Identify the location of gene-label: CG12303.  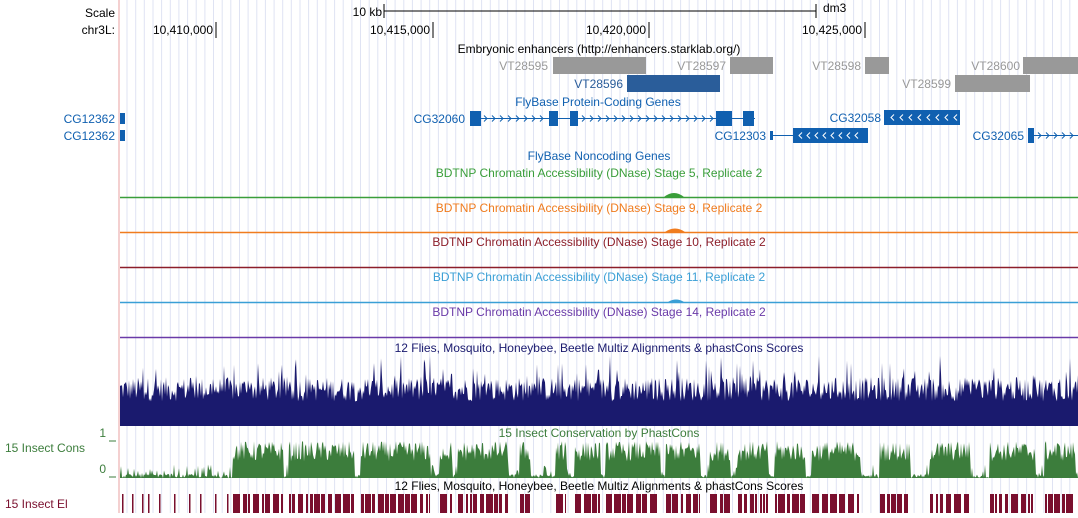
(741, 136).